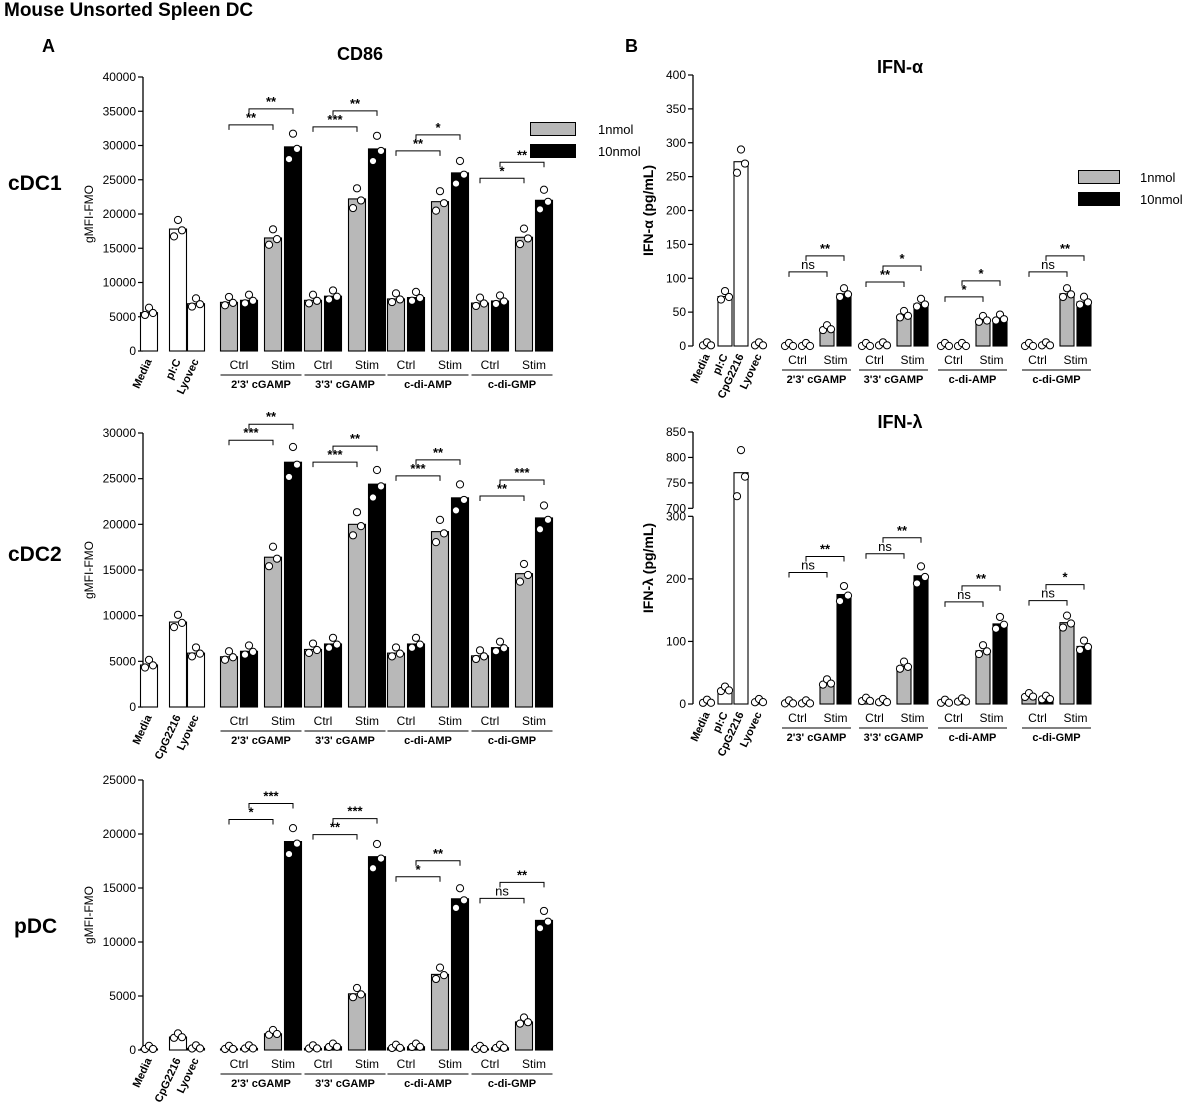 This screenshot has height=1110, width=1200. I want to click on pdc-bar-c-di-gmp-3-point, so click(548, 921).